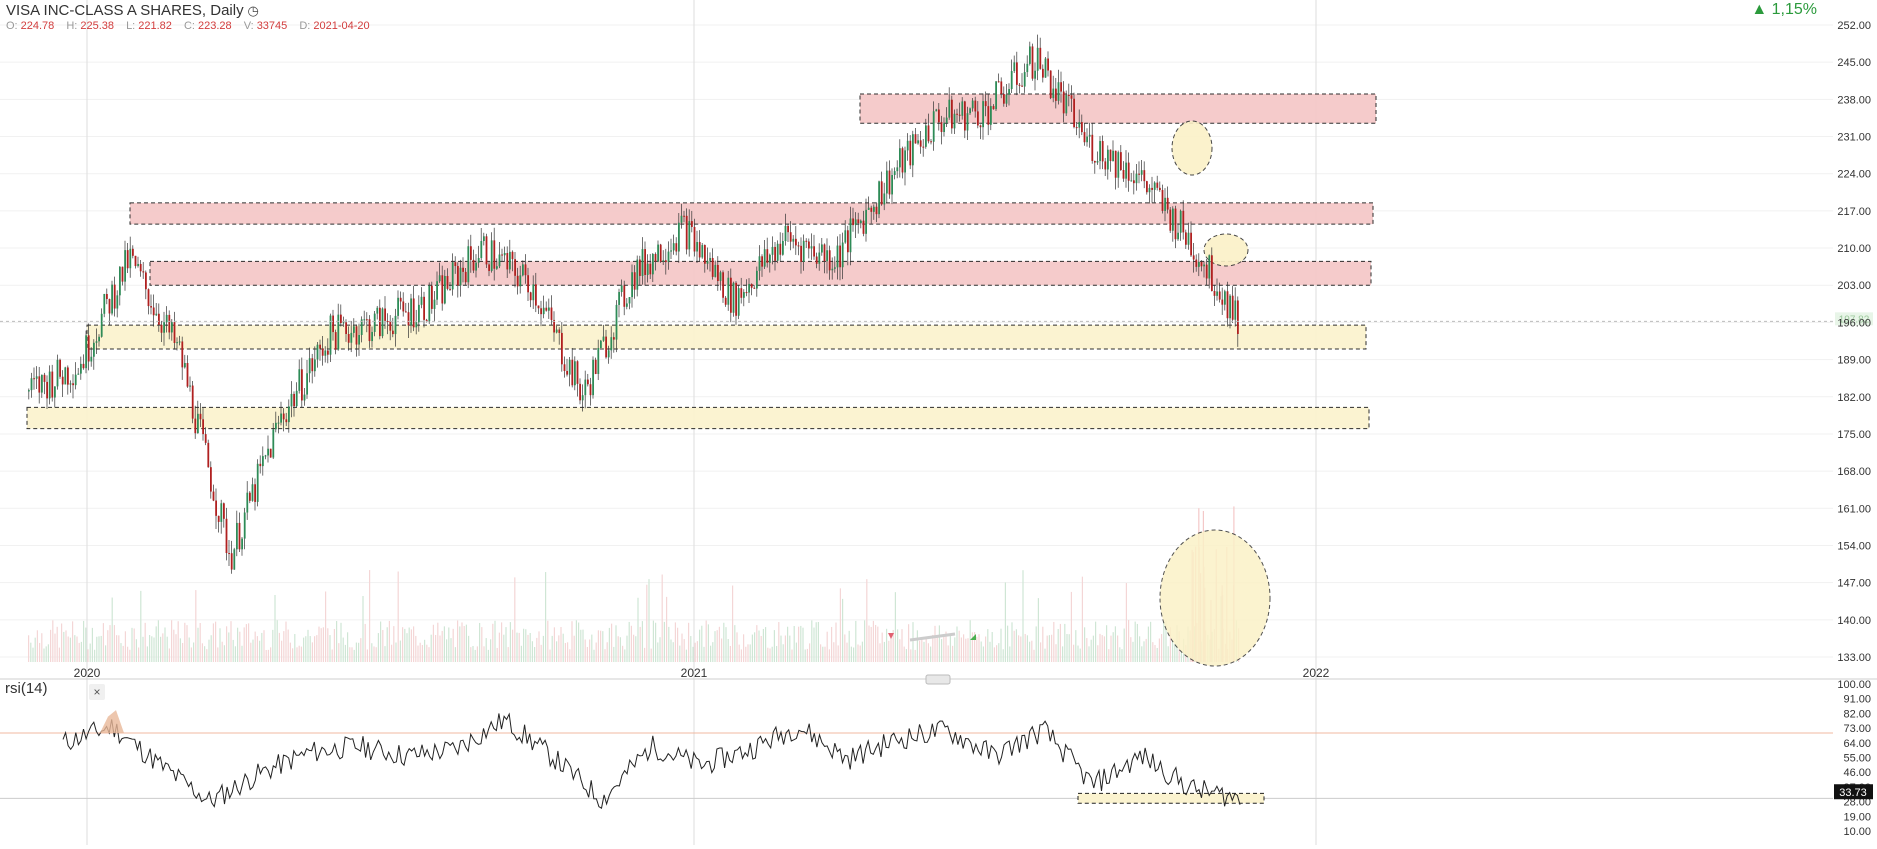  What do you see at coordinates (1118, 108) in the screenshot?
I see `resistance-zone` at bounding box center [1118, 108].